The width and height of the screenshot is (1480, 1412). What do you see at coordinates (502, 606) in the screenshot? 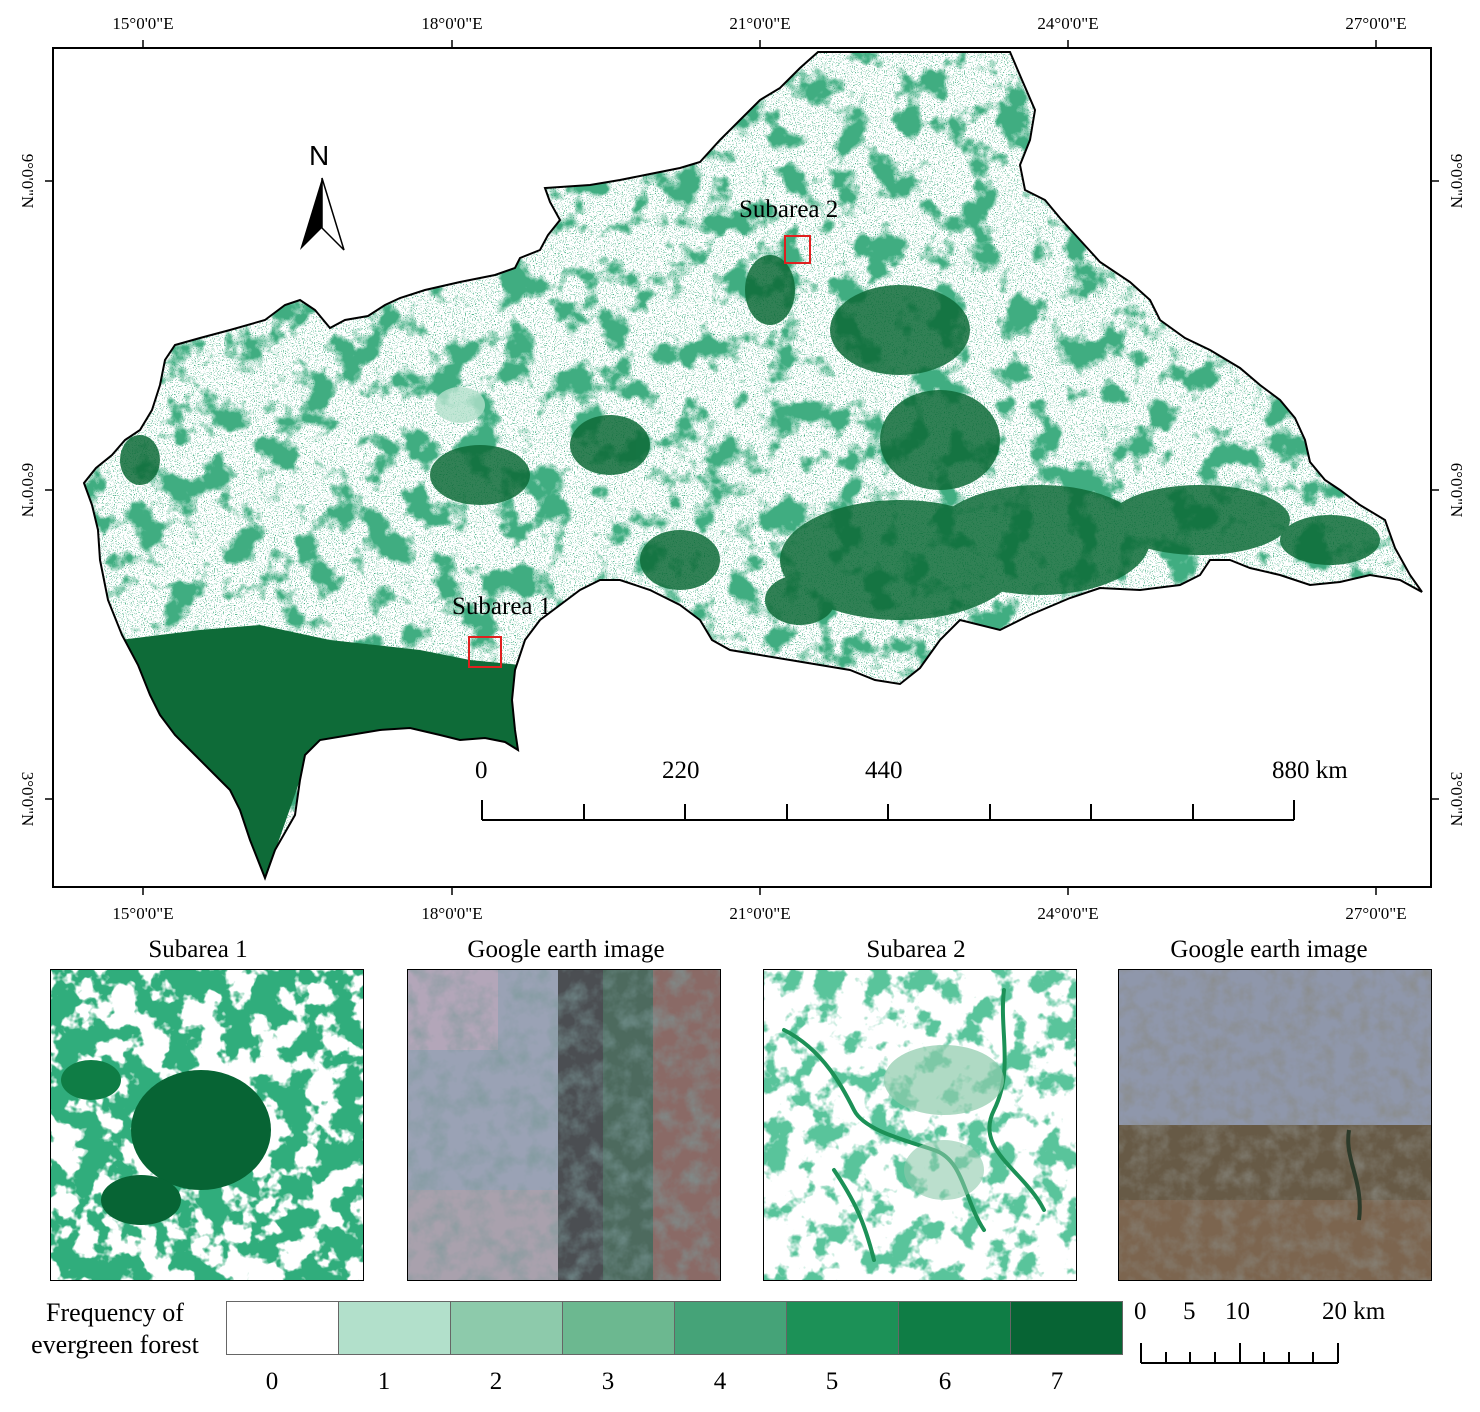
I see `subarea-1-label: Subarea 1` at bounding box center [502, 606].